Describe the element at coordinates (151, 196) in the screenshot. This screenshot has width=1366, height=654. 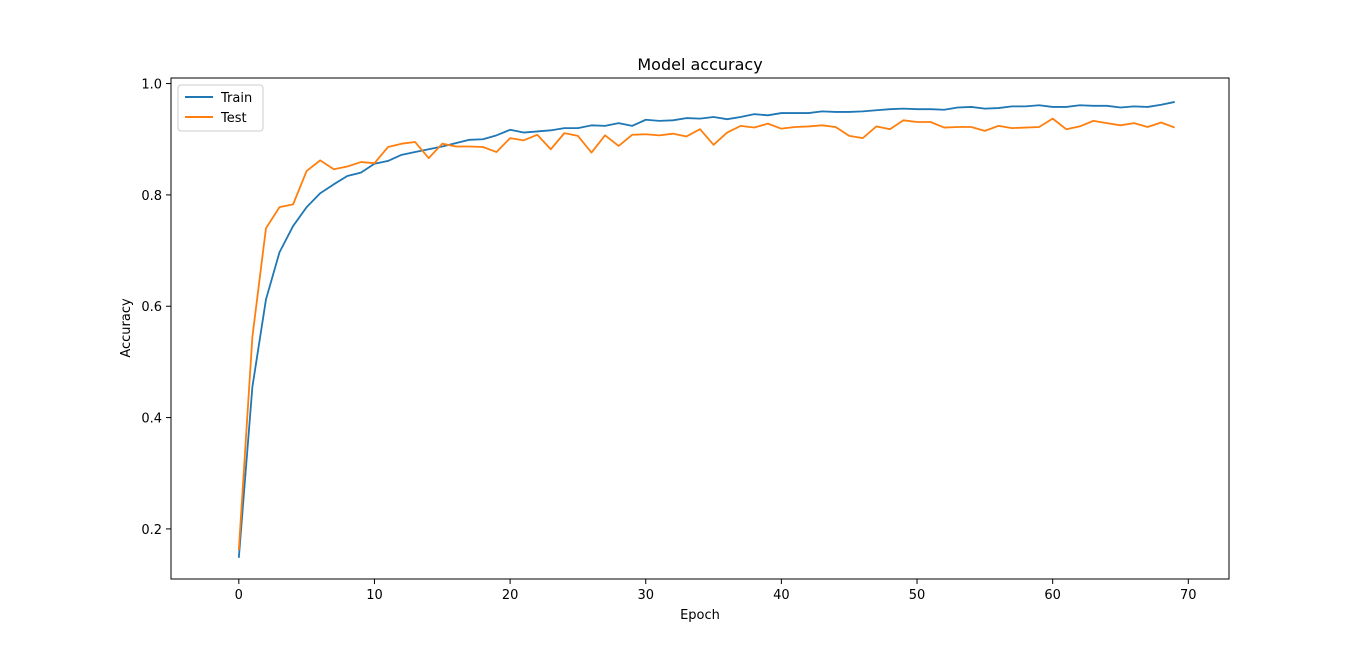
I see `y-tick-label: 0.8` at that location.